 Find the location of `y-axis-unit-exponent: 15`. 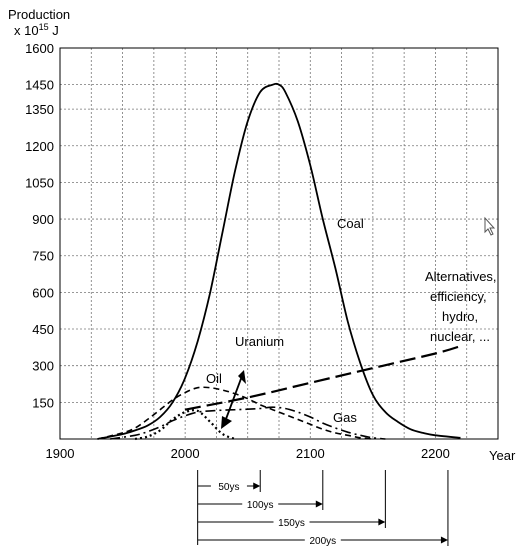

y-axis-unit-exponent: 15 is located at coordinates (44, 27).